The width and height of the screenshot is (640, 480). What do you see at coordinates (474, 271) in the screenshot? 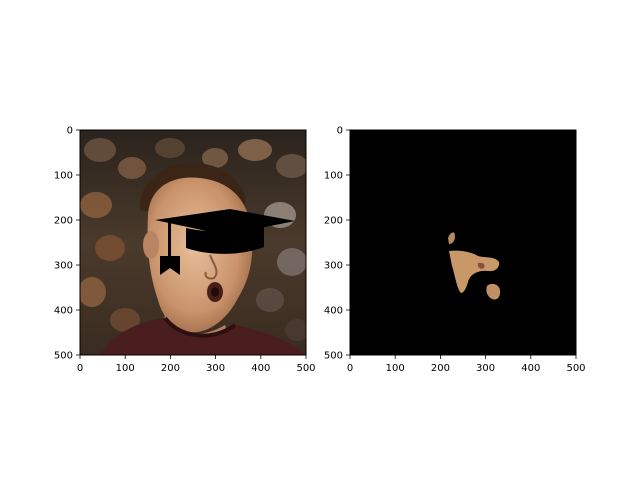
I see `skin-region-face` at bounding box center [474, 271].